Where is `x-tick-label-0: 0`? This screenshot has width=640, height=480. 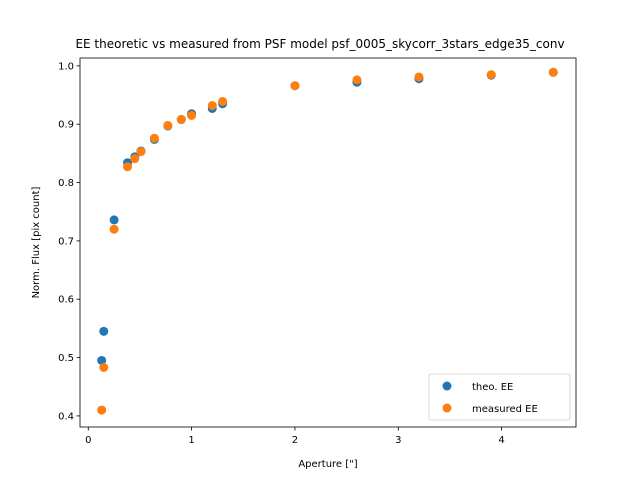 x-tick-label-0: 0 is located at coordinates (88, 440).